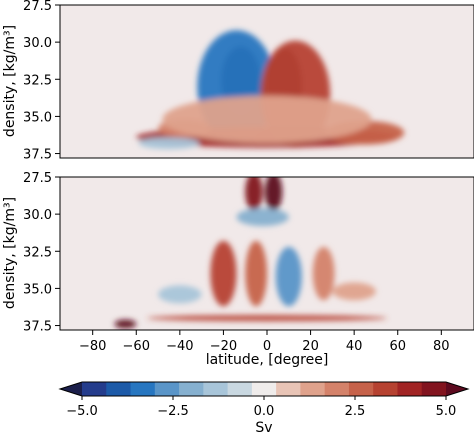  Describe the element at coordinates (71, 389) in the screenshot. I see `colorbar-extend-min` at that location.